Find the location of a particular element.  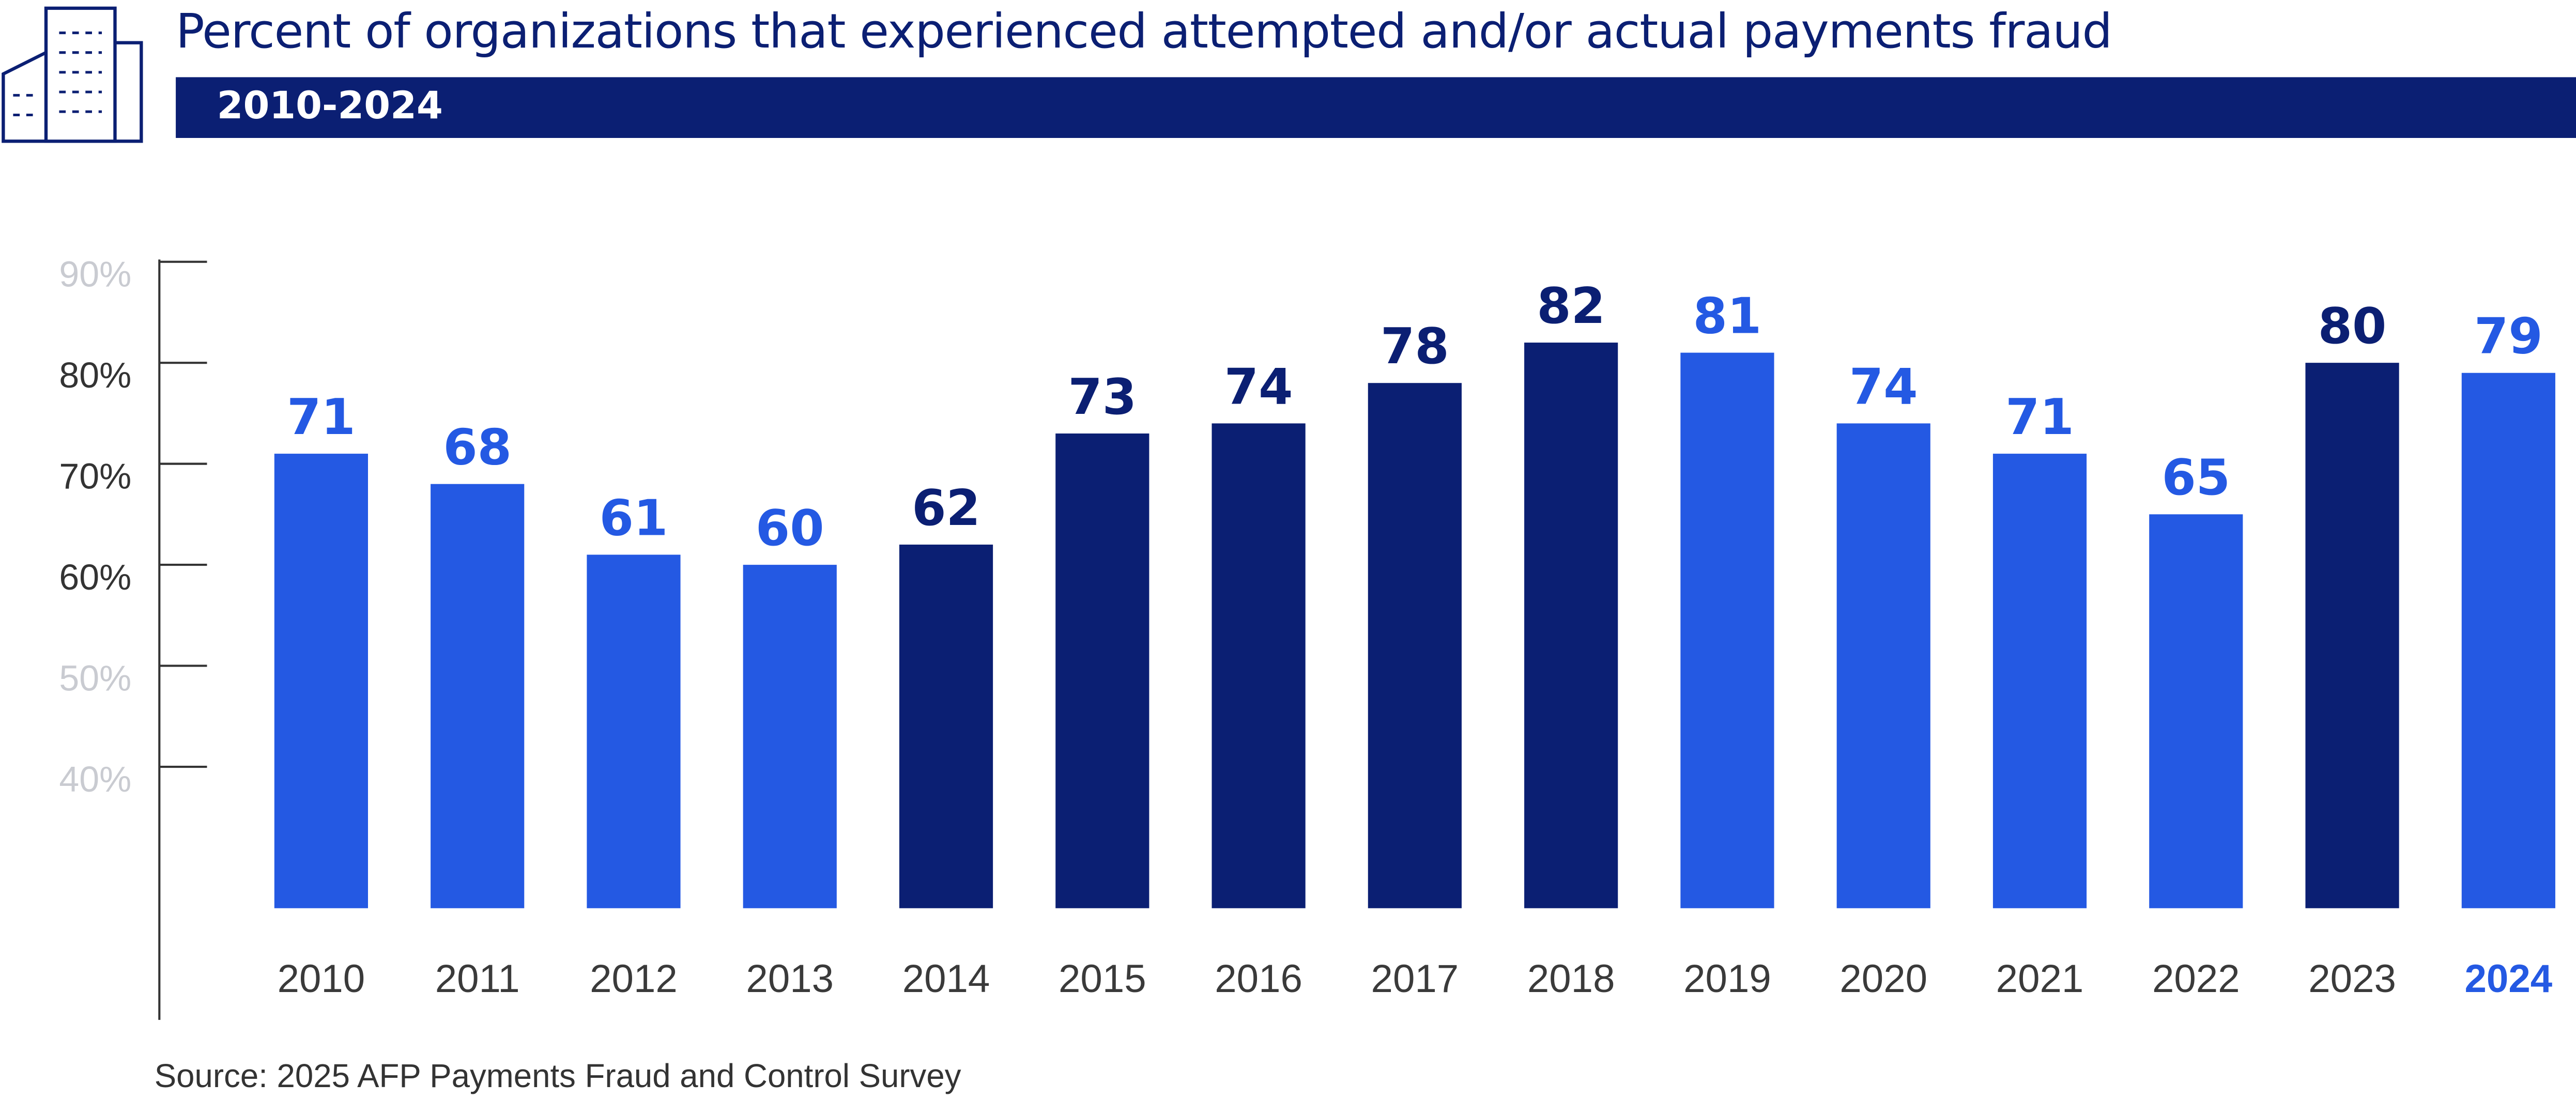

data-label-2024: 79 is located at coordinates (2508, 336).